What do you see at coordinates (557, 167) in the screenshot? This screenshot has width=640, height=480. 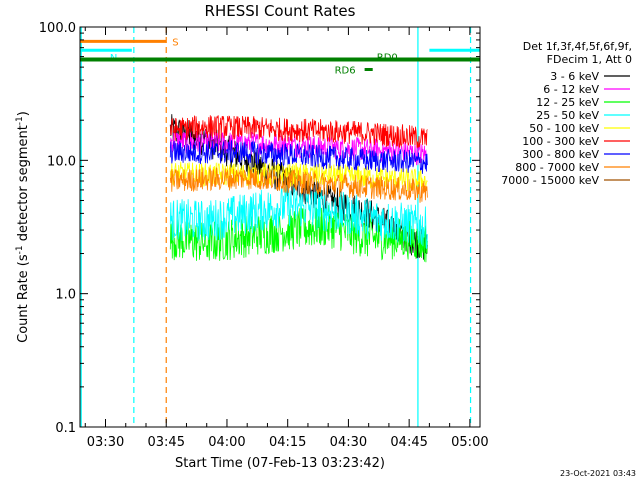 I see `legend-entry-label: 800 - 7000 keV` at bounding box center [557, 167].